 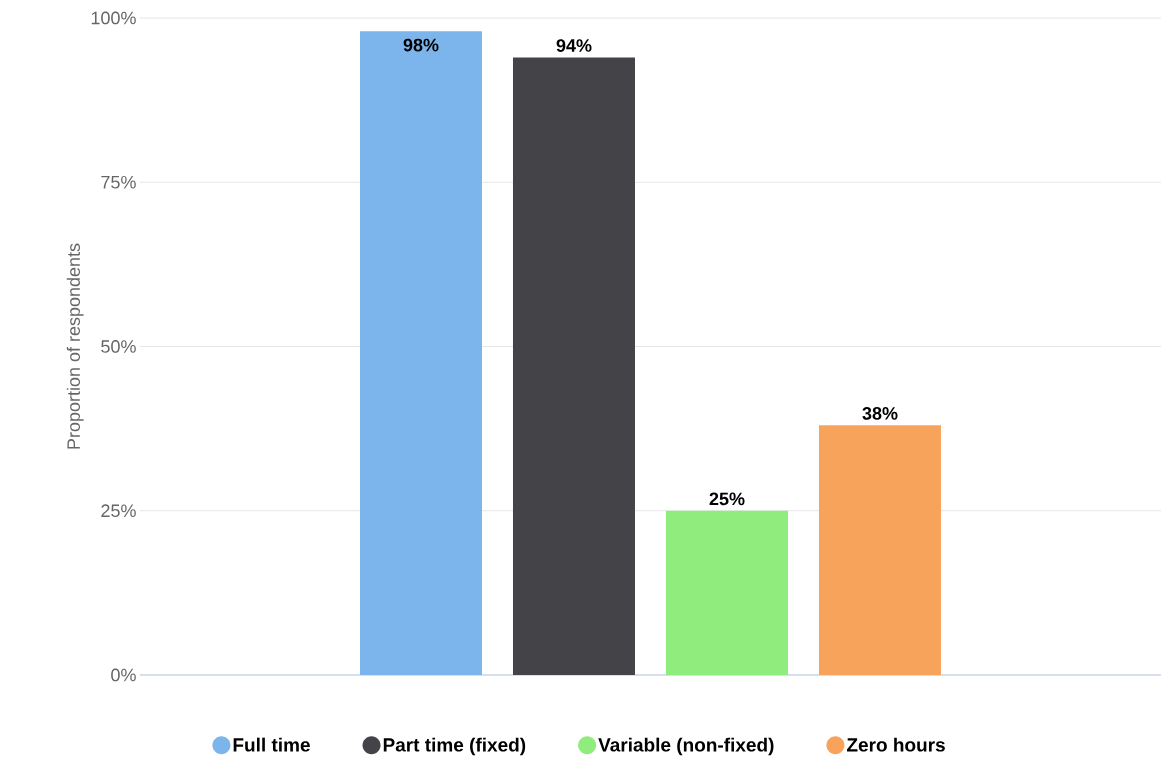 I want to click on y-tick-label: 50%, so click(x=118, y=346).